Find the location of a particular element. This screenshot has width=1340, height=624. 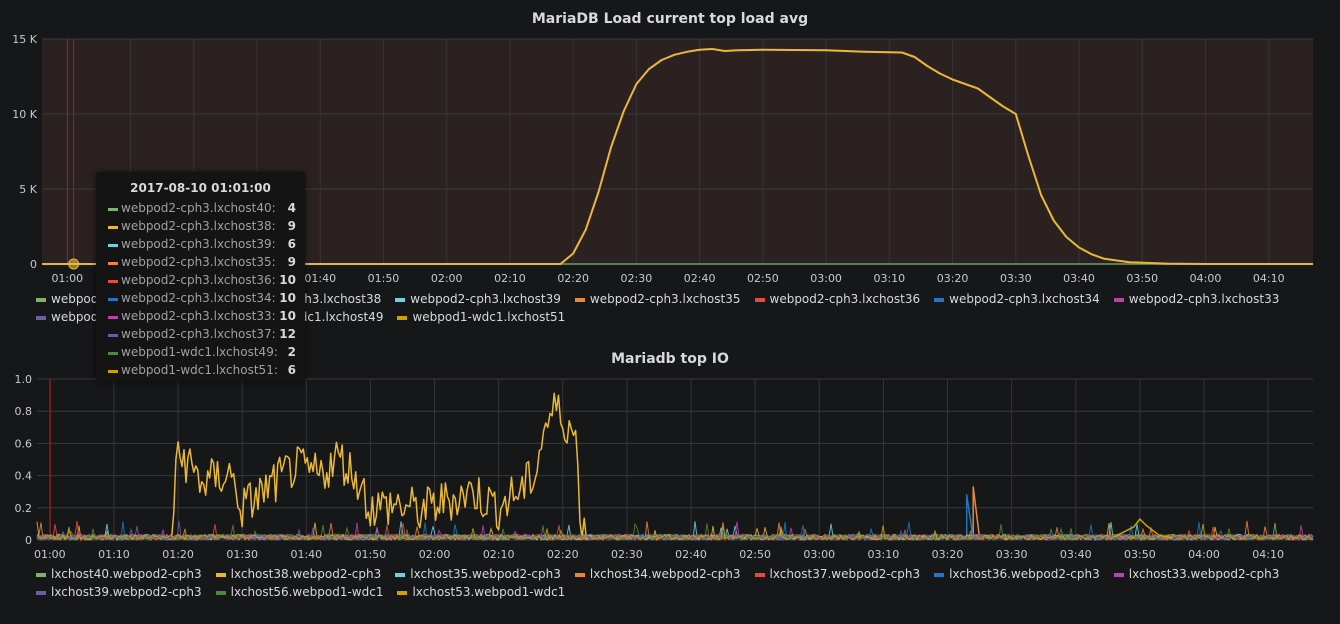

legend-item: webpod2-cph3.lxchost33 is located at coordinates (1196, 299).